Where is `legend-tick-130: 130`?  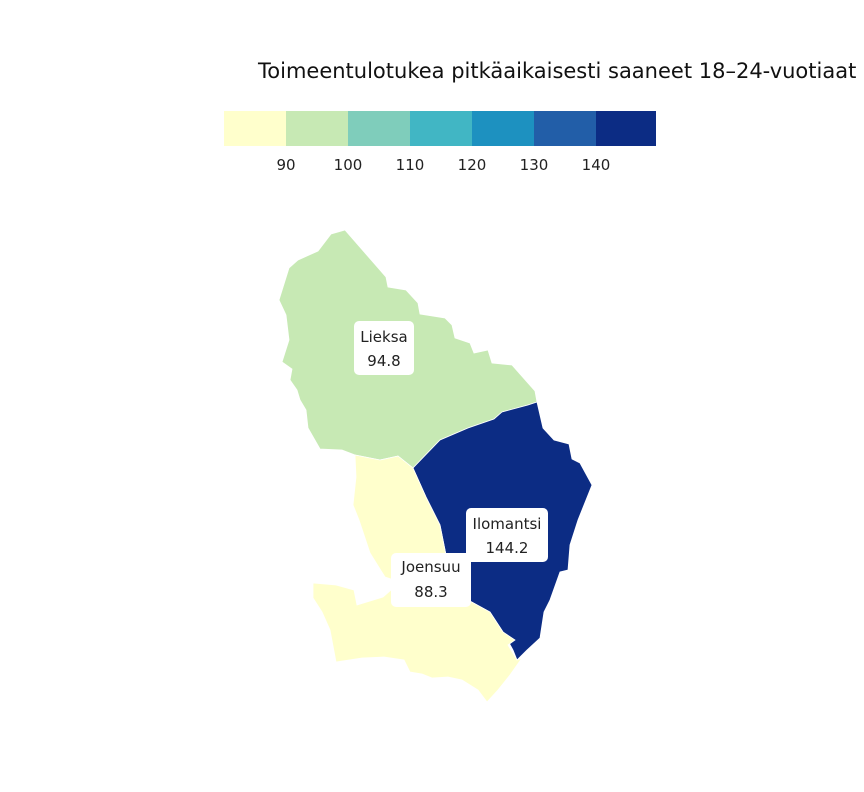 legend-tick-130: 130 is located at coordinates (534, 165).